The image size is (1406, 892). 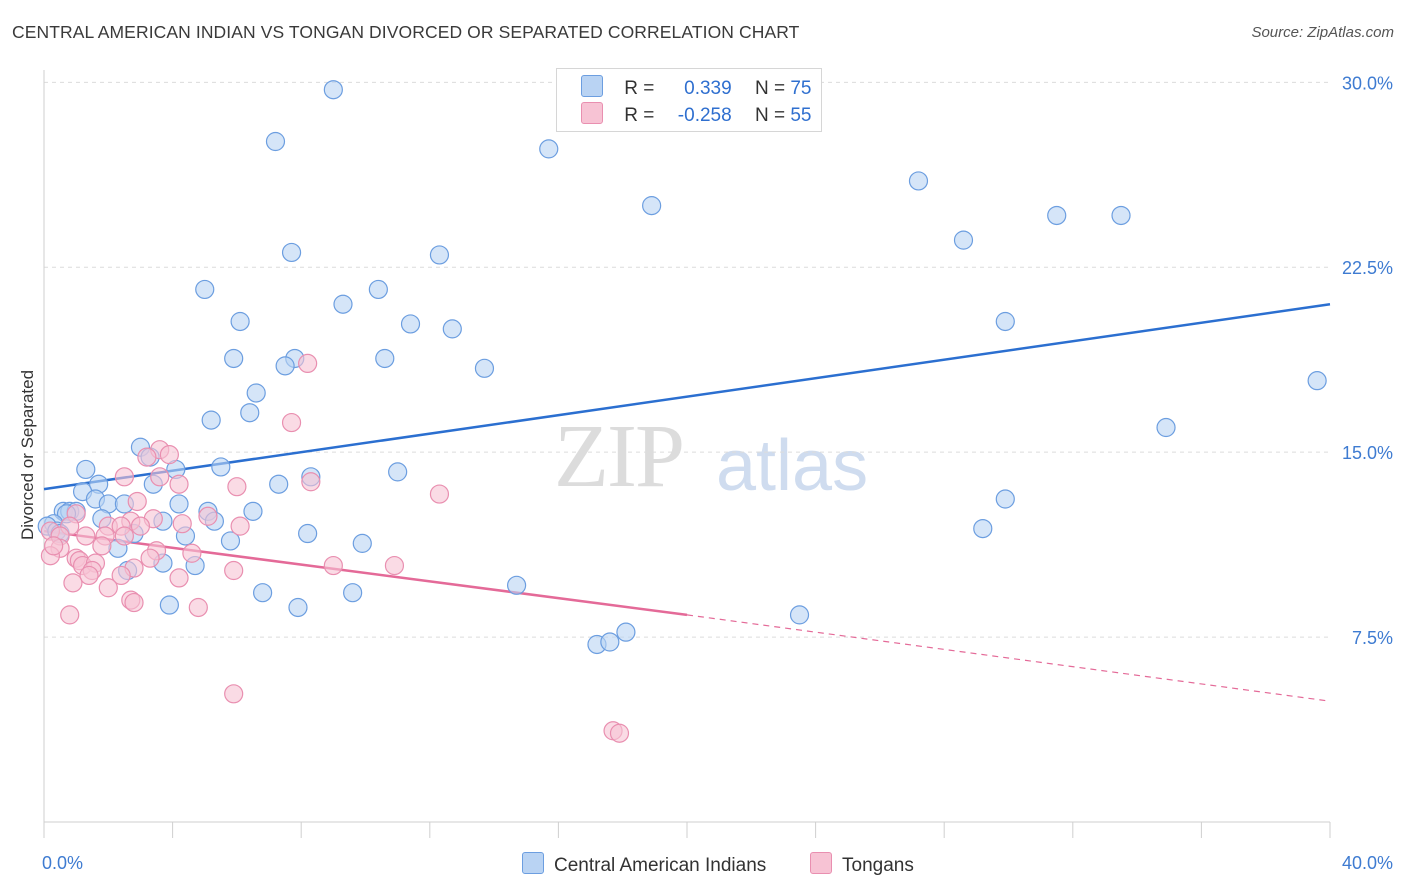 I want to click on watermark-zip: ZIP, so click(x=619, y=456).